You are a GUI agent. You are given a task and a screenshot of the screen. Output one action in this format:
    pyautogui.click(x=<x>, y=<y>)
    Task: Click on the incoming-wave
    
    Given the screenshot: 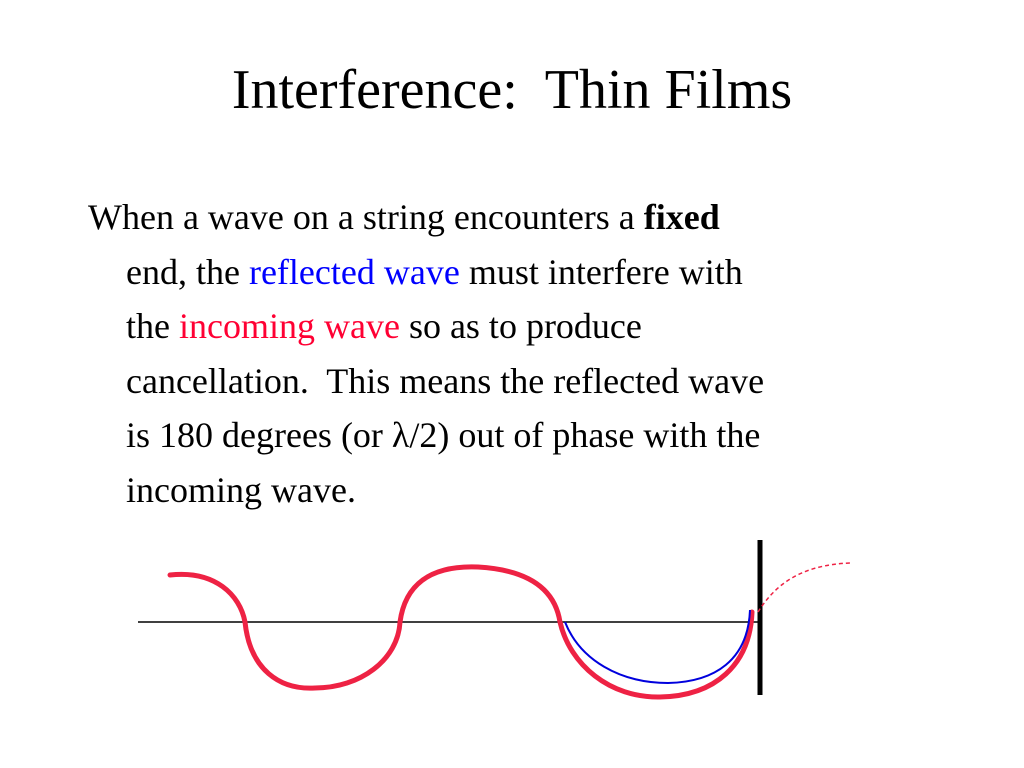 What is the action you would take?
    pyautogui.click(x=461, y=632)
    